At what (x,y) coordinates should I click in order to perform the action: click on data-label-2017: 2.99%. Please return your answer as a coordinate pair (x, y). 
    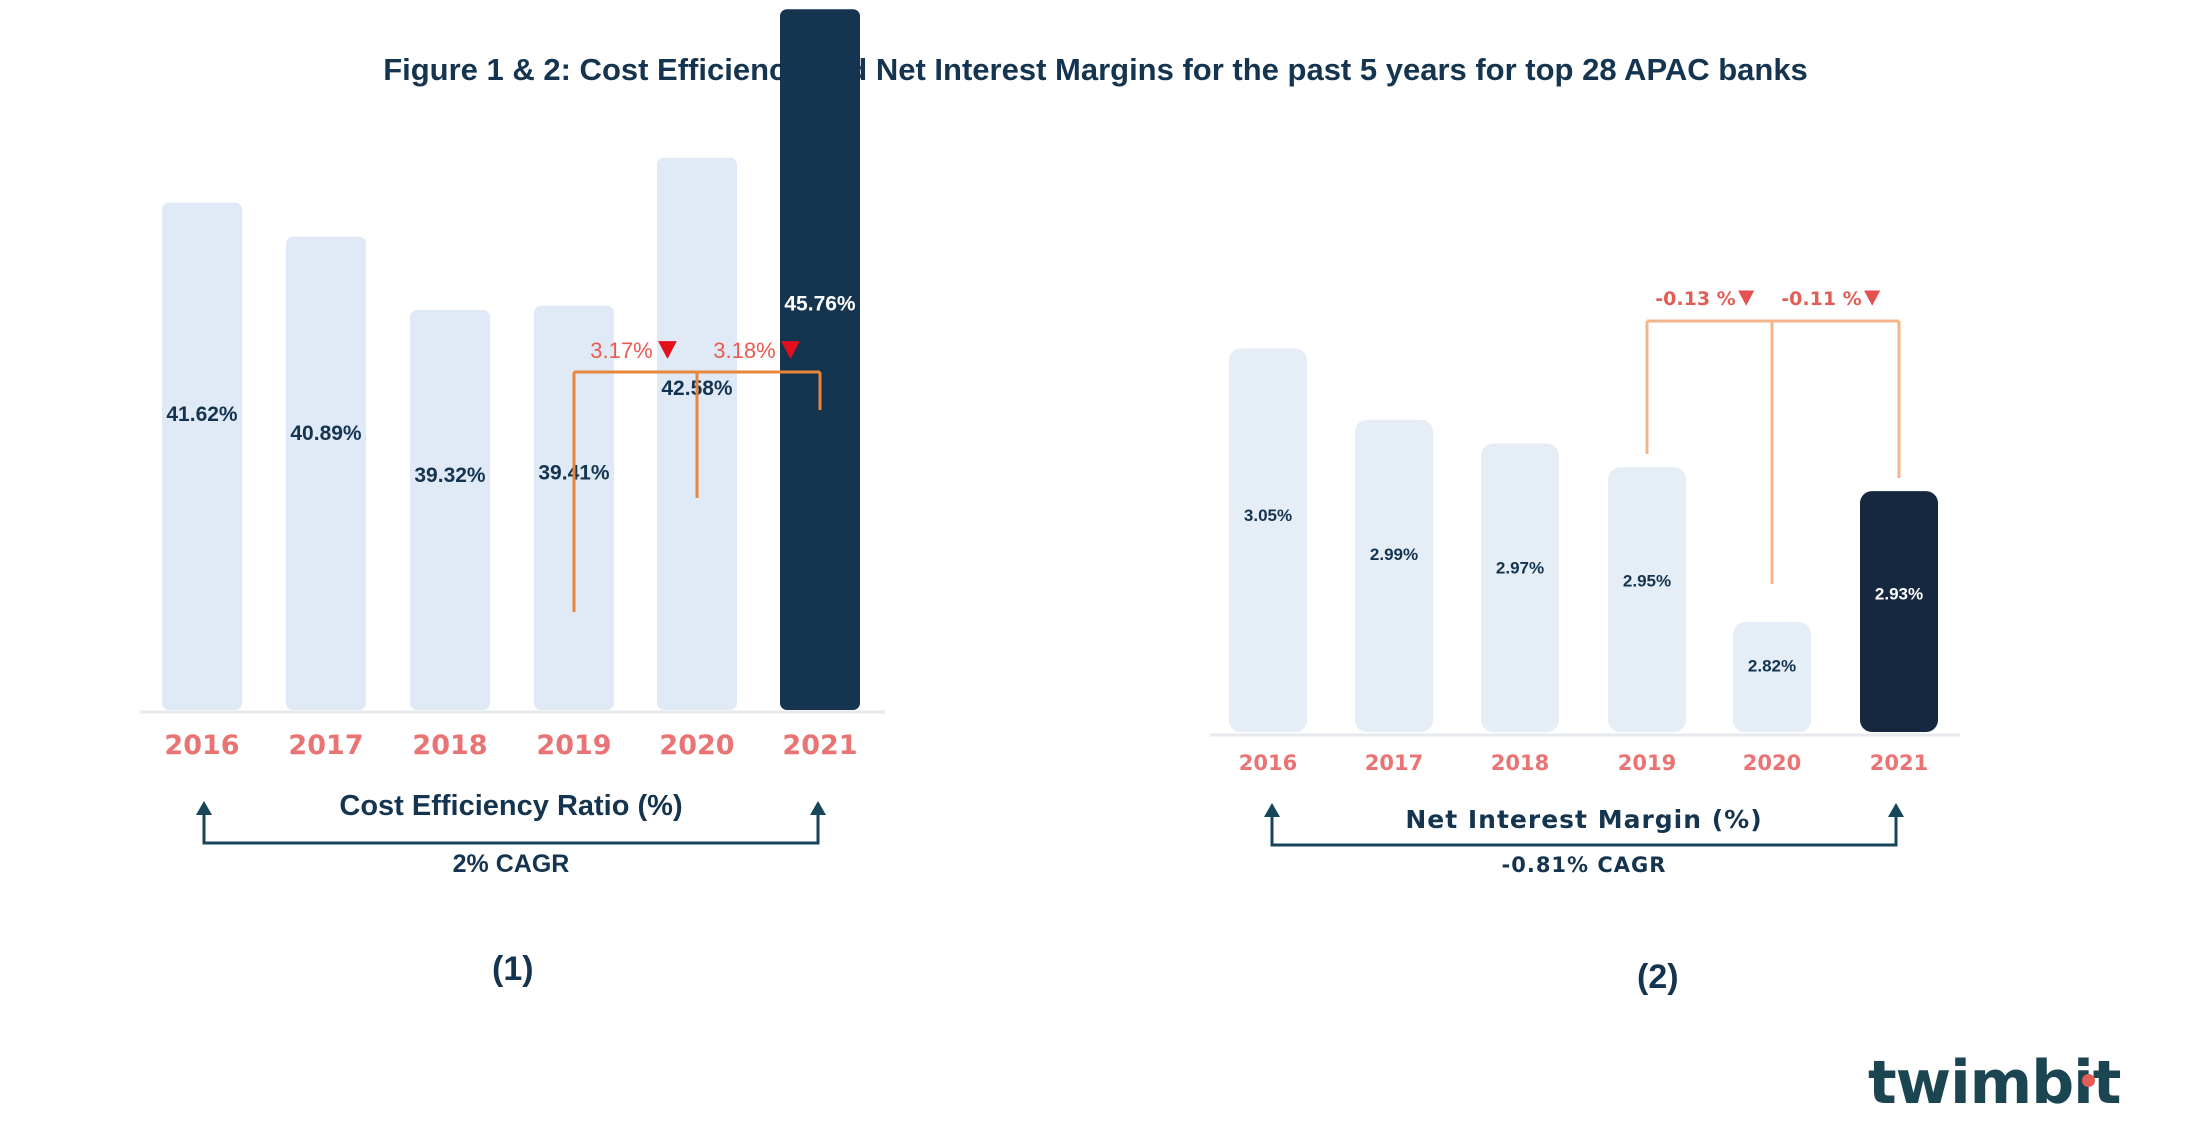
    Looking at the image, I should click on (1394, 554).